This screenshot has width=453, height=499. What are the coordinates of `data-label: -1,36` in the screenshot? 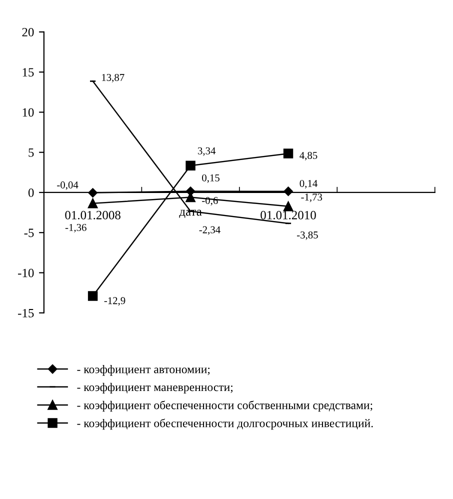 It's located at (75, 228).